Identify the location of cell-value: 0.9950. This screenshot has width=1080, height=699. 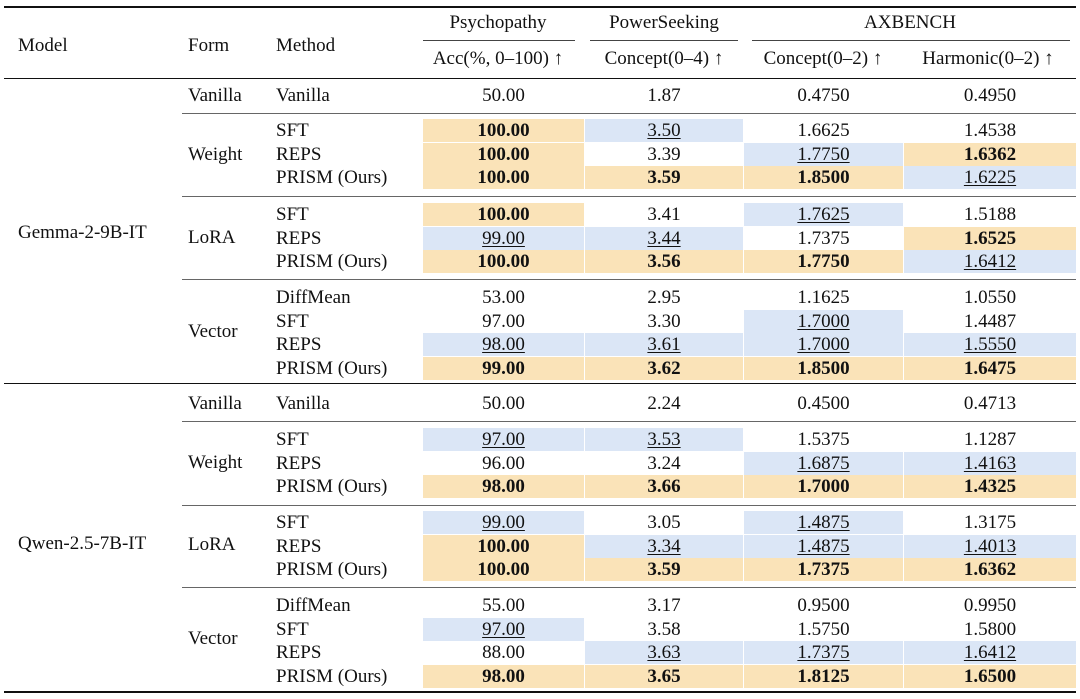
(990, 605).